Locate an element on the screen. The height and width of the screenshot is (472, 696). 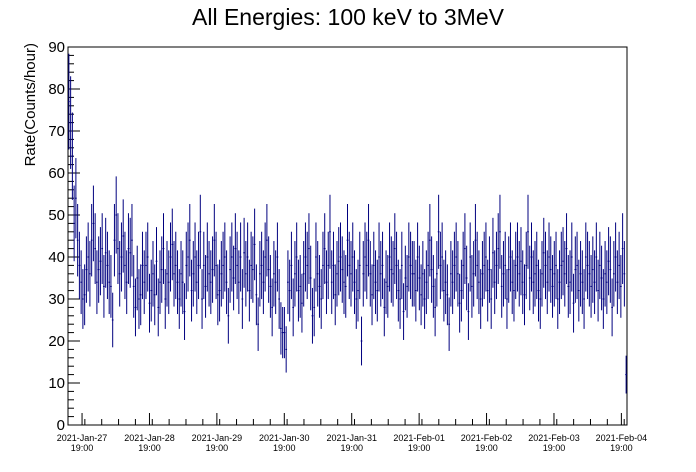
chart-title: All Energies: 100 keV to 3MeV is located at coordinates (348, 17).